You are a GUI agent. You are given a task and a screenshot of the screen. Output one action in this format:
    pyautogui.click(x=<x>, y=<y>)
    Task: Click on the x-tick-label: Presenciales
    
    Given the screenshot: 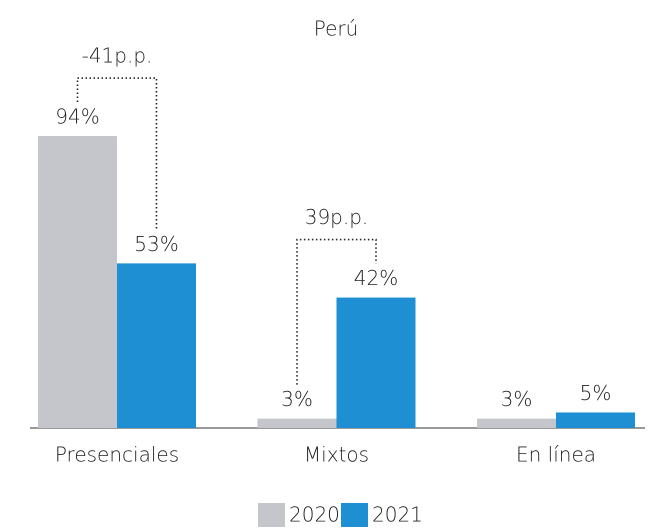 What is the action you would take?
    pyautogui.click(x=117, y=455)
    